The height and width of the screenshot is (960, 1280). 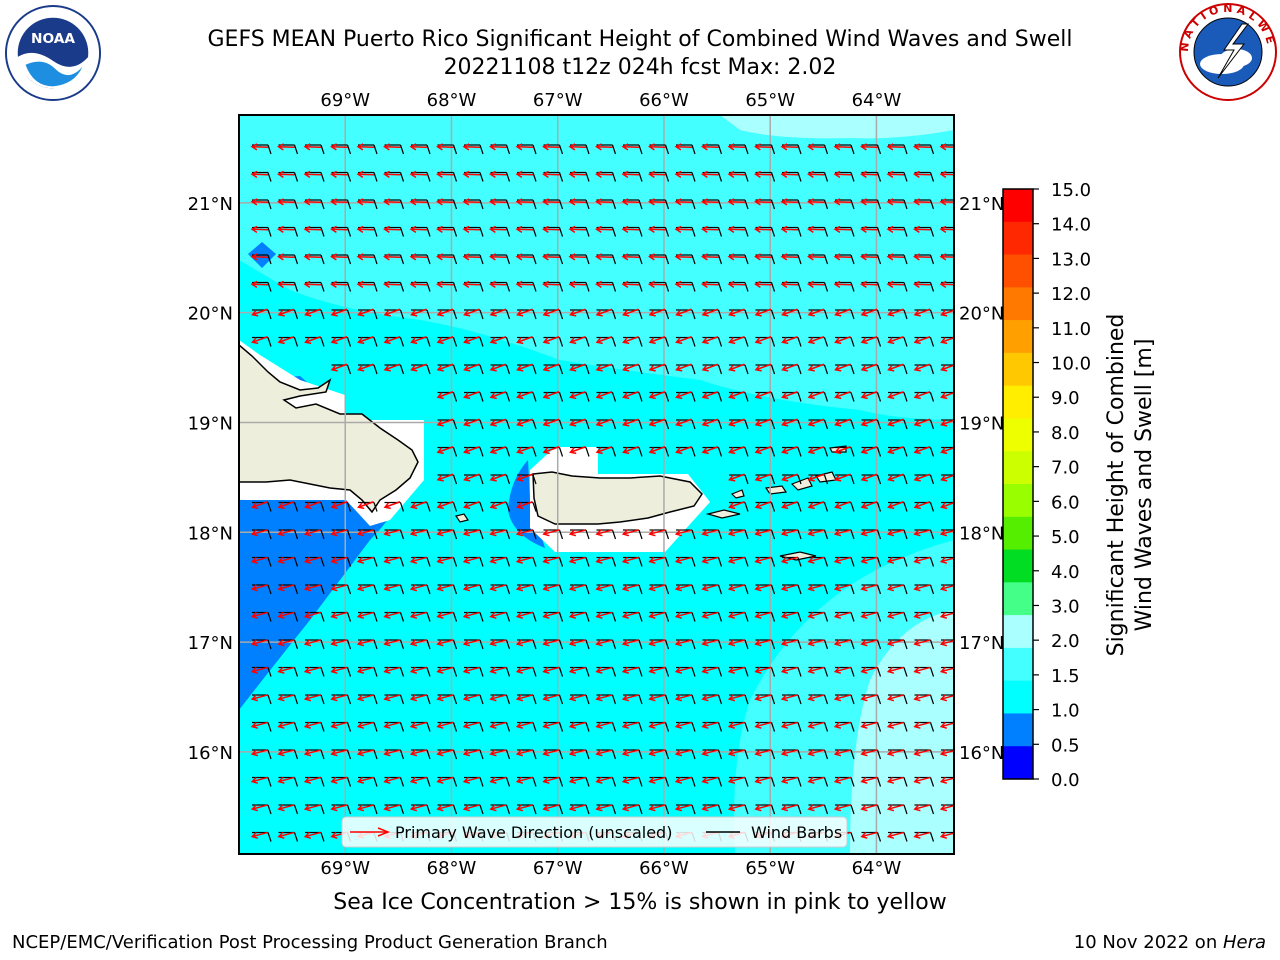 What do you see at coordinates (1071, 225) in the screenshot?
I see `colorbar-tick-label-1: 14.0` at bounding box center [1071, 225].